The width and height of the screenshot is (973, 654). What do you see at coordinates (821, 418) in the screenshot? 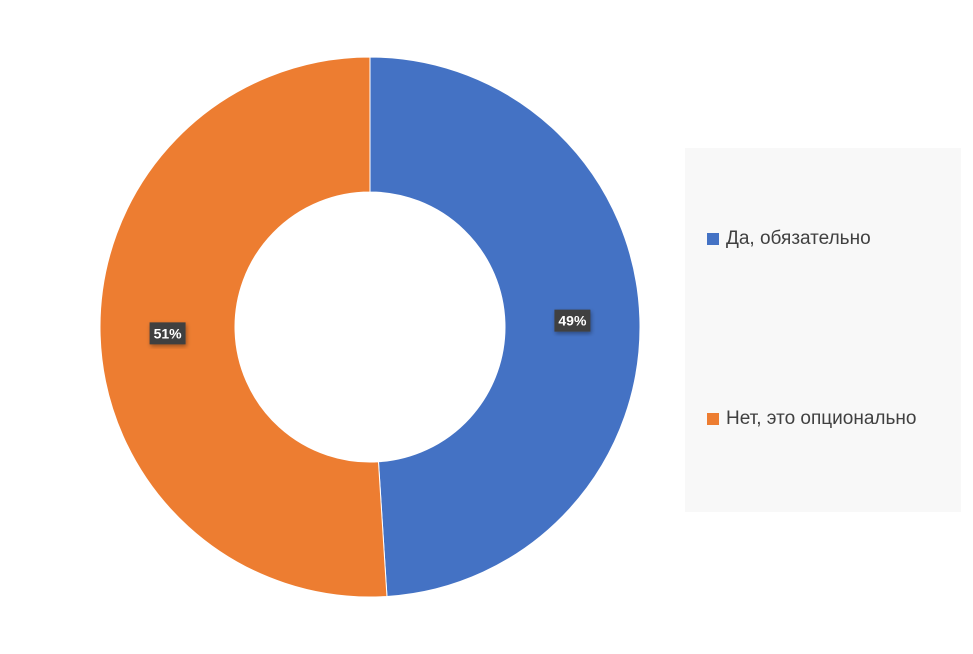
I see `legend-label-no: Нет, это опционально` at bounding box center [821, 418].